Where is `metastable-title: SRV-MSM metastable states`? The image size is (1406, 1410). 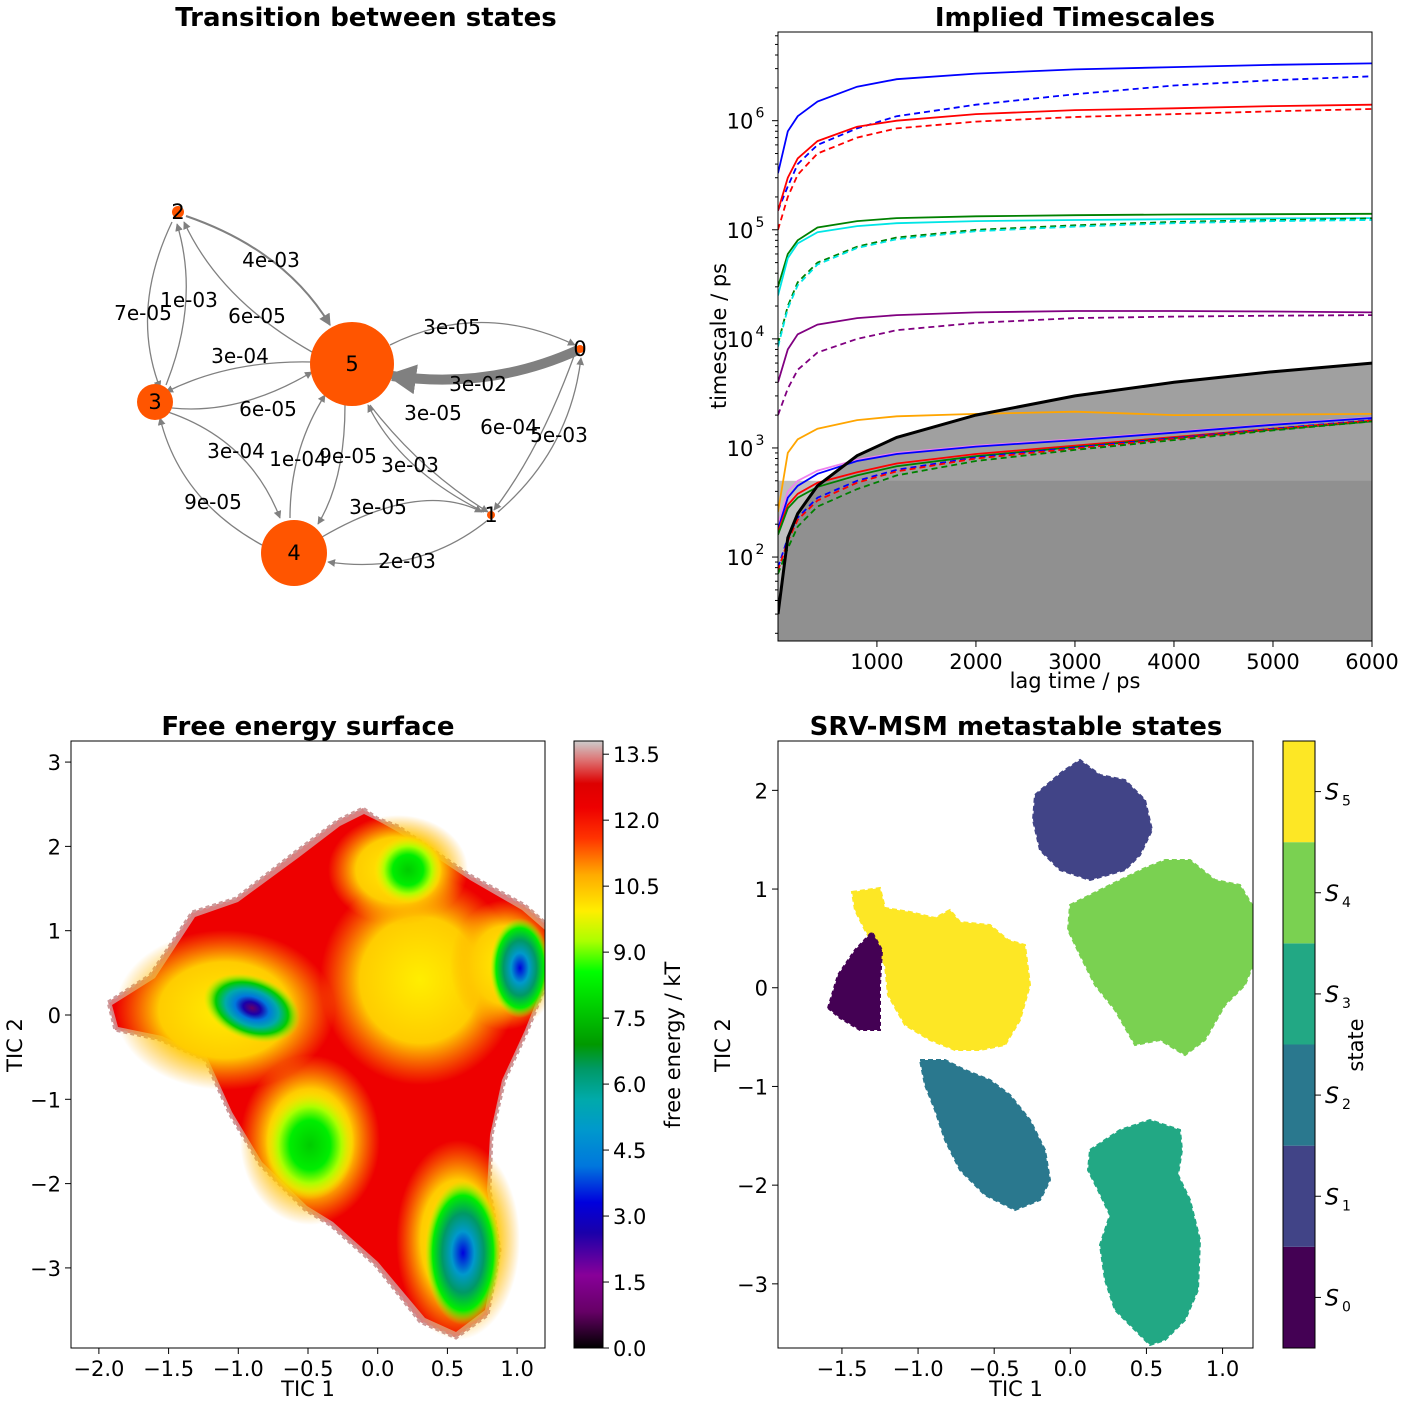 metastable-title: SRV-MSM metastable states is located at coordinates (1016, 727).